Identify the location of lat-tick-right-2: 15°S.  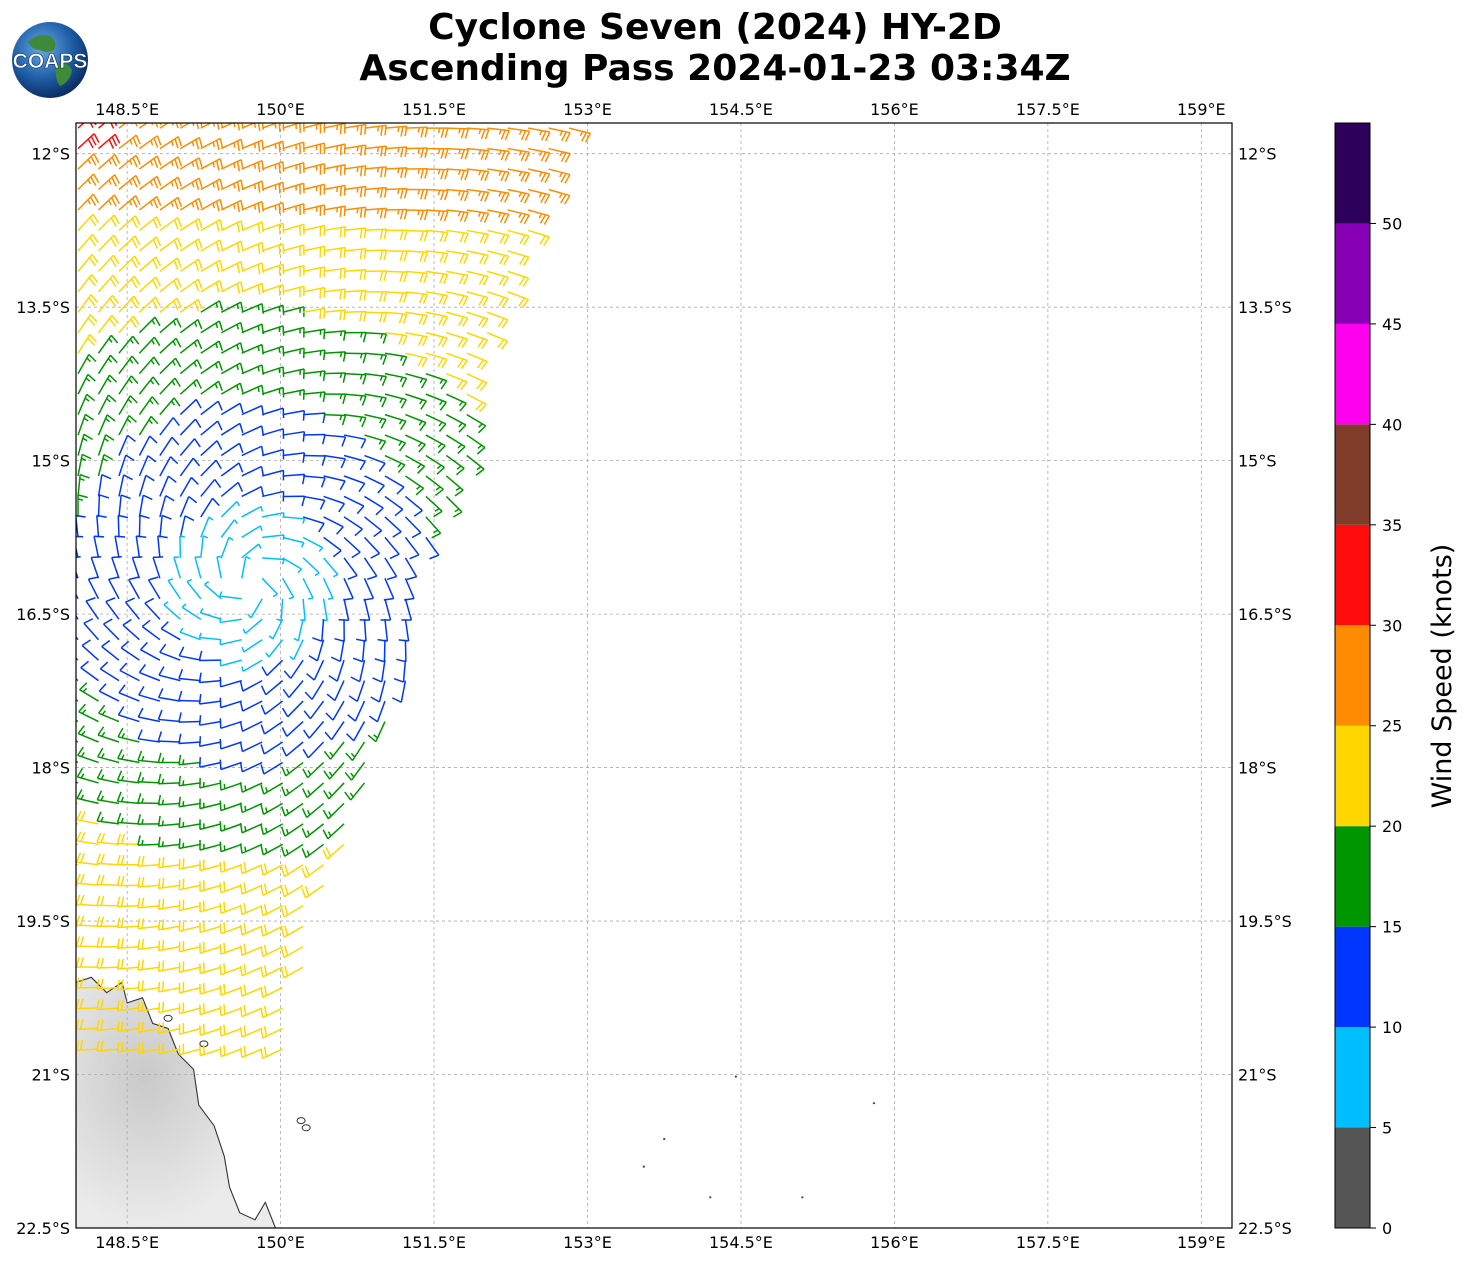
(1257, 461).